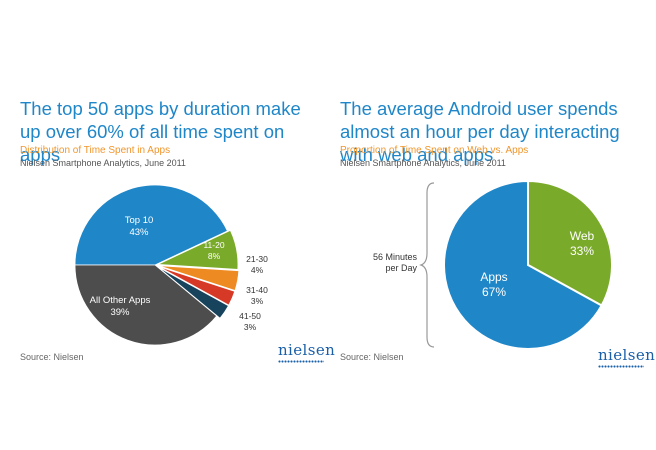 Image resolution: width=656 pixels, height=450 pixels. Describe the element at coordinates (95, 150) in the screenshot. I see `left-chart-subtitle: Distribution of Time Spent in Apps` at that location.